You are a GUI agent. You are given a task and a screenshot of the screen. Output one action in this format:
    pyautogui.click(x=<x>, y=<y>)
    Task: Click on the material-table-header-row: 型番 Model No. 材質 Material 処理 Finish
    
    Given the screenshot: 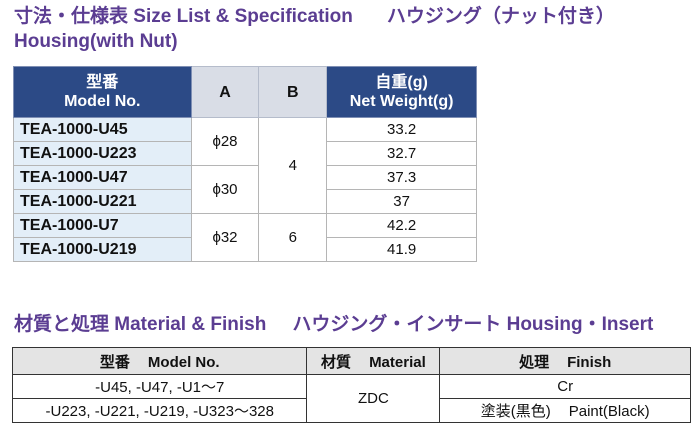 What is the action you would take?
    pyautogui.click(x=351, y=361)
    